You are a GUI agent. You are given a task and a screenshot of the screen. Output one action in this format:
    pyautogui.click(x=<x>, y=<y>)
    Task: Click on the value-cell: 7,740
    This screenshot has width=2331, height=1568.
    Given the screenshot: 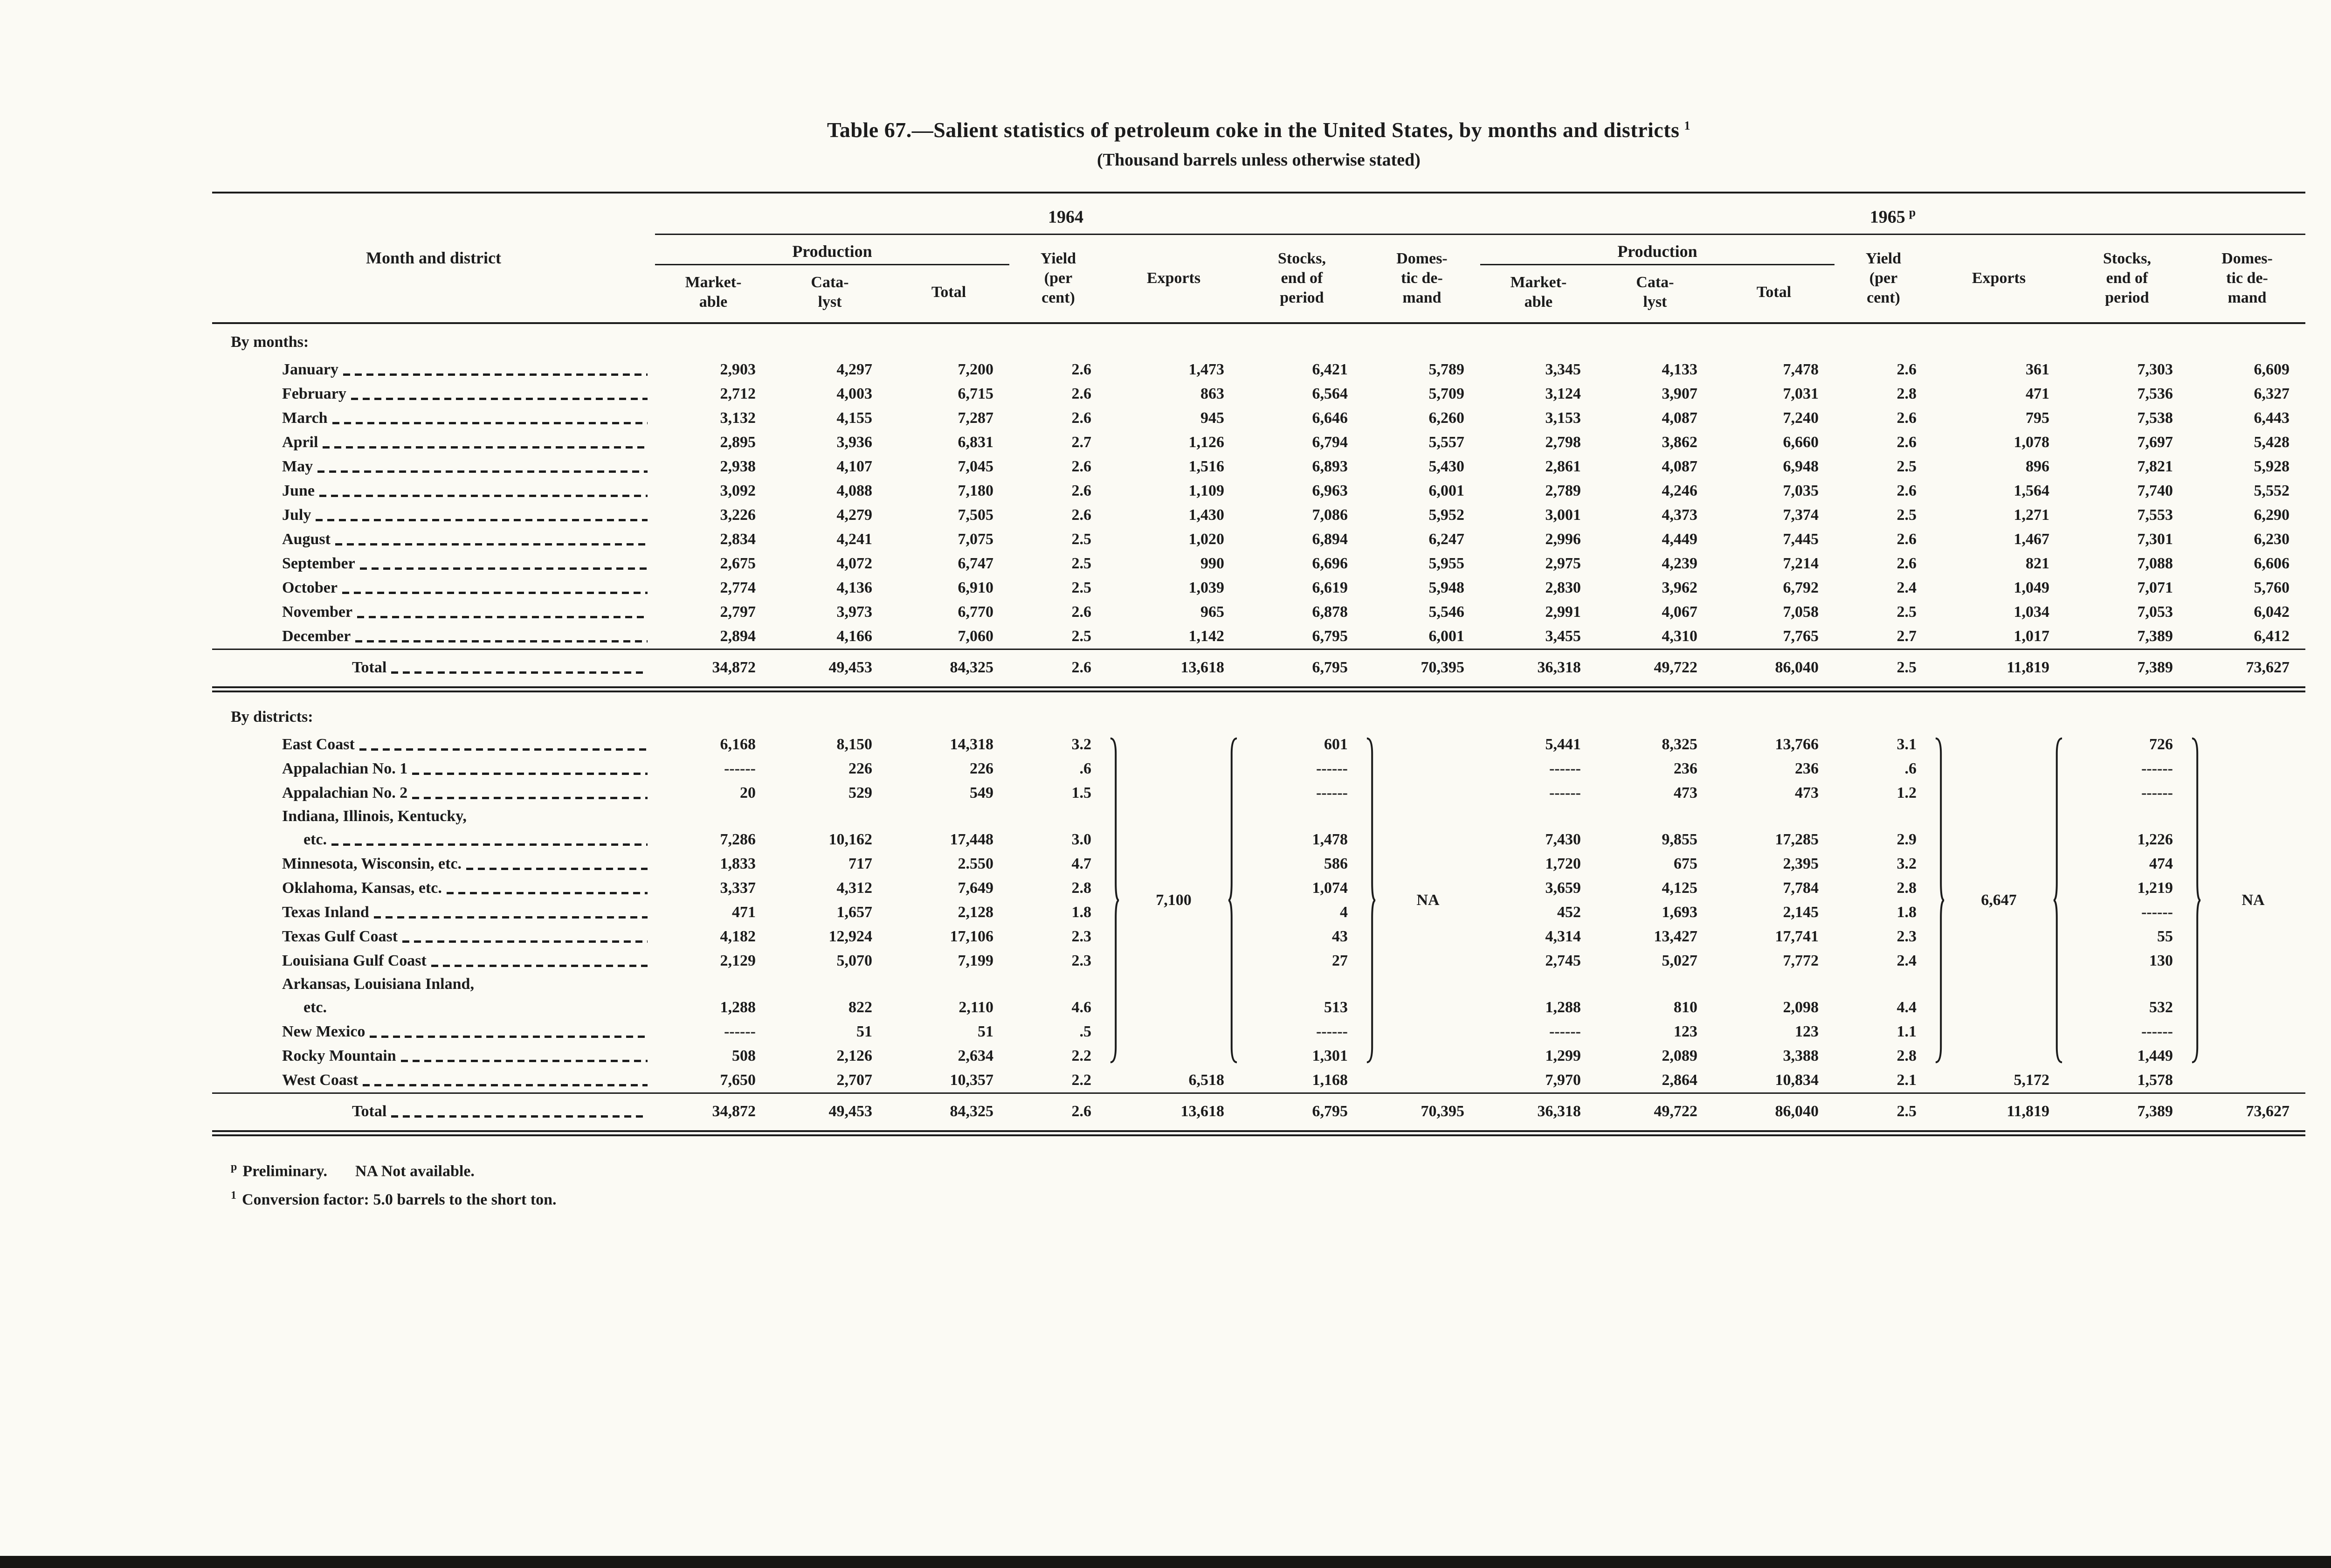 What is the action you would take?
    pyautogui.click(x=2155, y=490)
    